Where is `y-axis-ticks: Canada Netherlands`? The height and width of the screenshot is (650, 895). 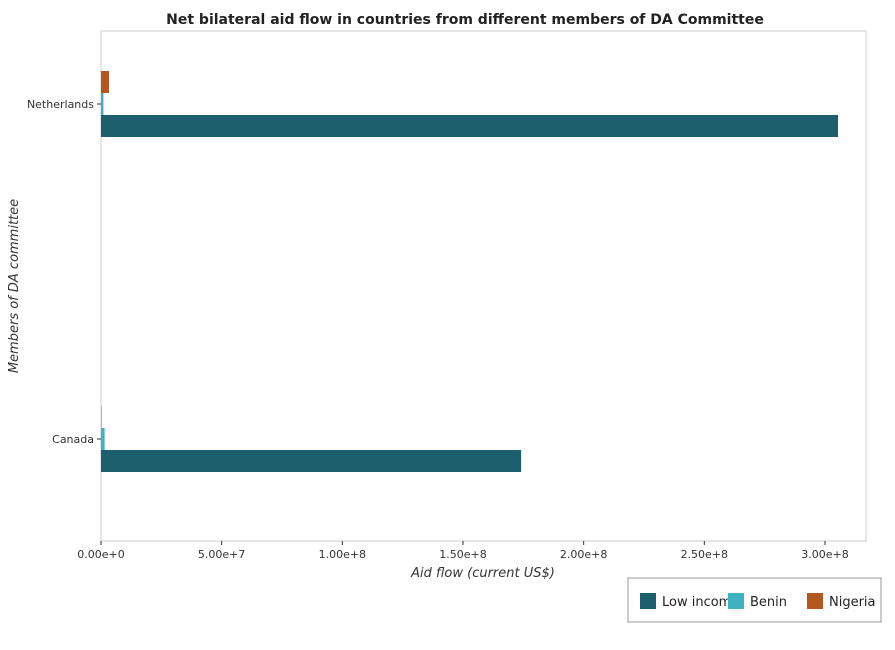 y-axis-ticks: Canada Netherlands is located at coordinates (64, 272).